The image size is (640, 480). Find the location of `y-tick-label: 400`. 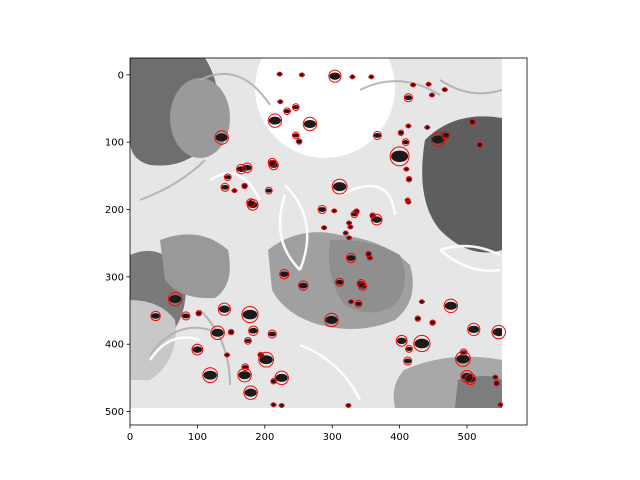

y-tick-label: 400 is located at coordinates (114, 345).